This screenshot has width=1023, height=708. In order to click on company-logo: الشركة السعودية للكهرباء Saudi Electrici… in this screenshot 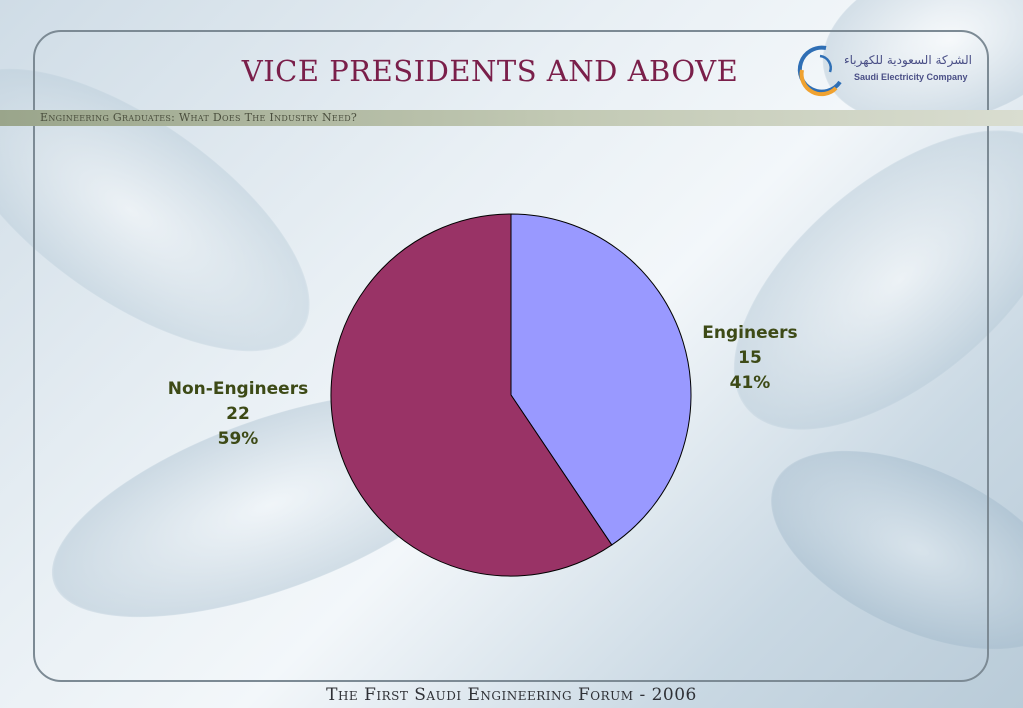, I will do `click(891, 70)`.